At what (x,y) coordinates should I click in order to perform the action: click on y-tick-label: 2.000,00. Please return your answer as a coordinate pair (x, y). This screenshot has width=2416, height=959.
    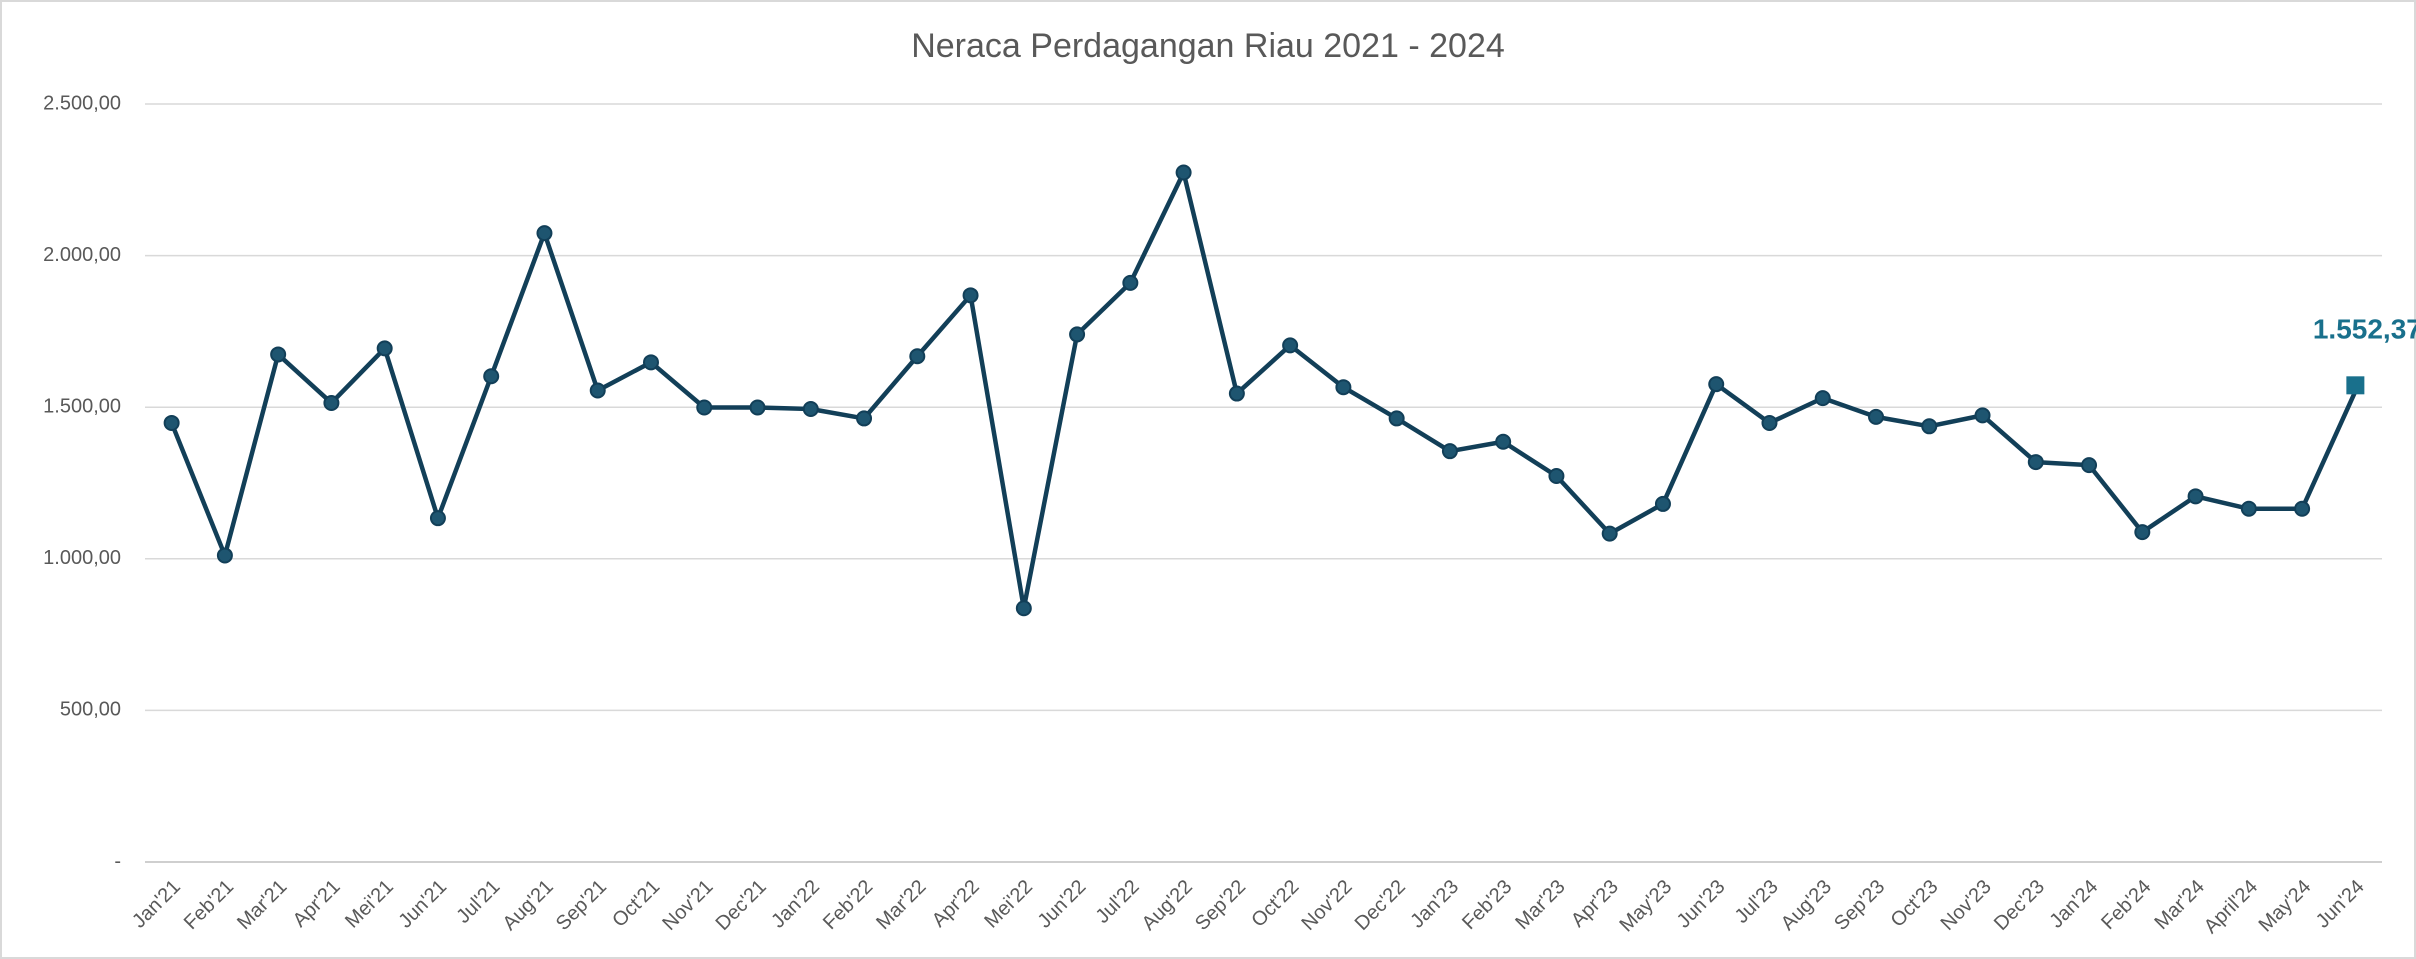
    Looking at the image, I should click on (82, 255).